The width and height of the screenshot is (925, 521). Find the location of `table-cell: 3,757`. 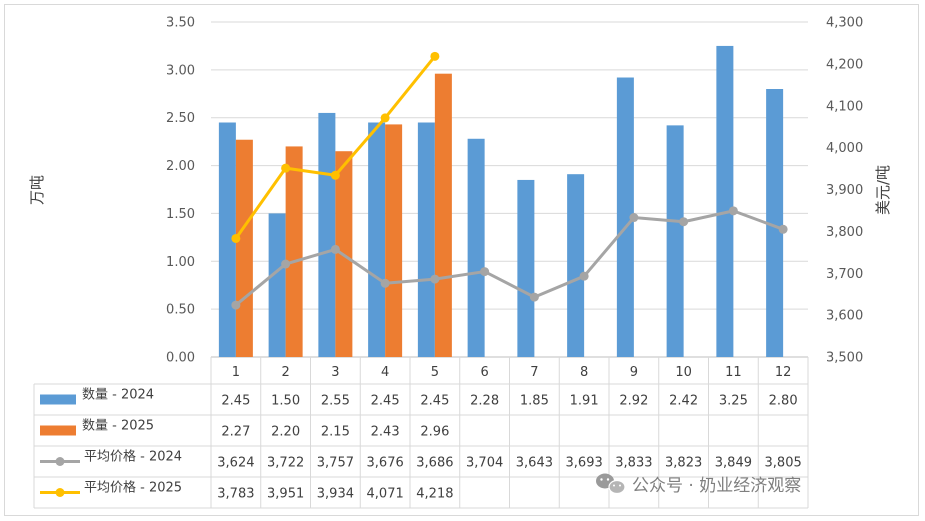

table-cell: 3,757 is located at coordinates (335, 463).